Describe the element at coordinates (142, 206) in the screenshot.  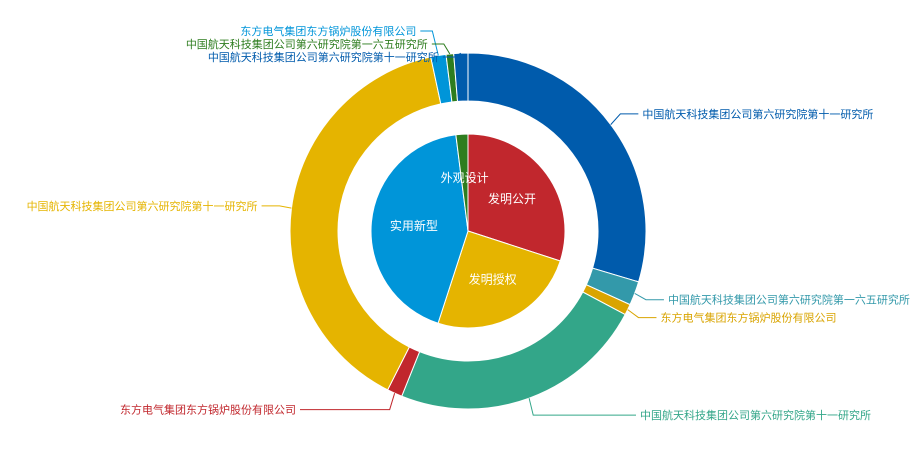
I see `outer-label-5: 中国航天科技集团公司第六研究院第十一研究所` at that location.